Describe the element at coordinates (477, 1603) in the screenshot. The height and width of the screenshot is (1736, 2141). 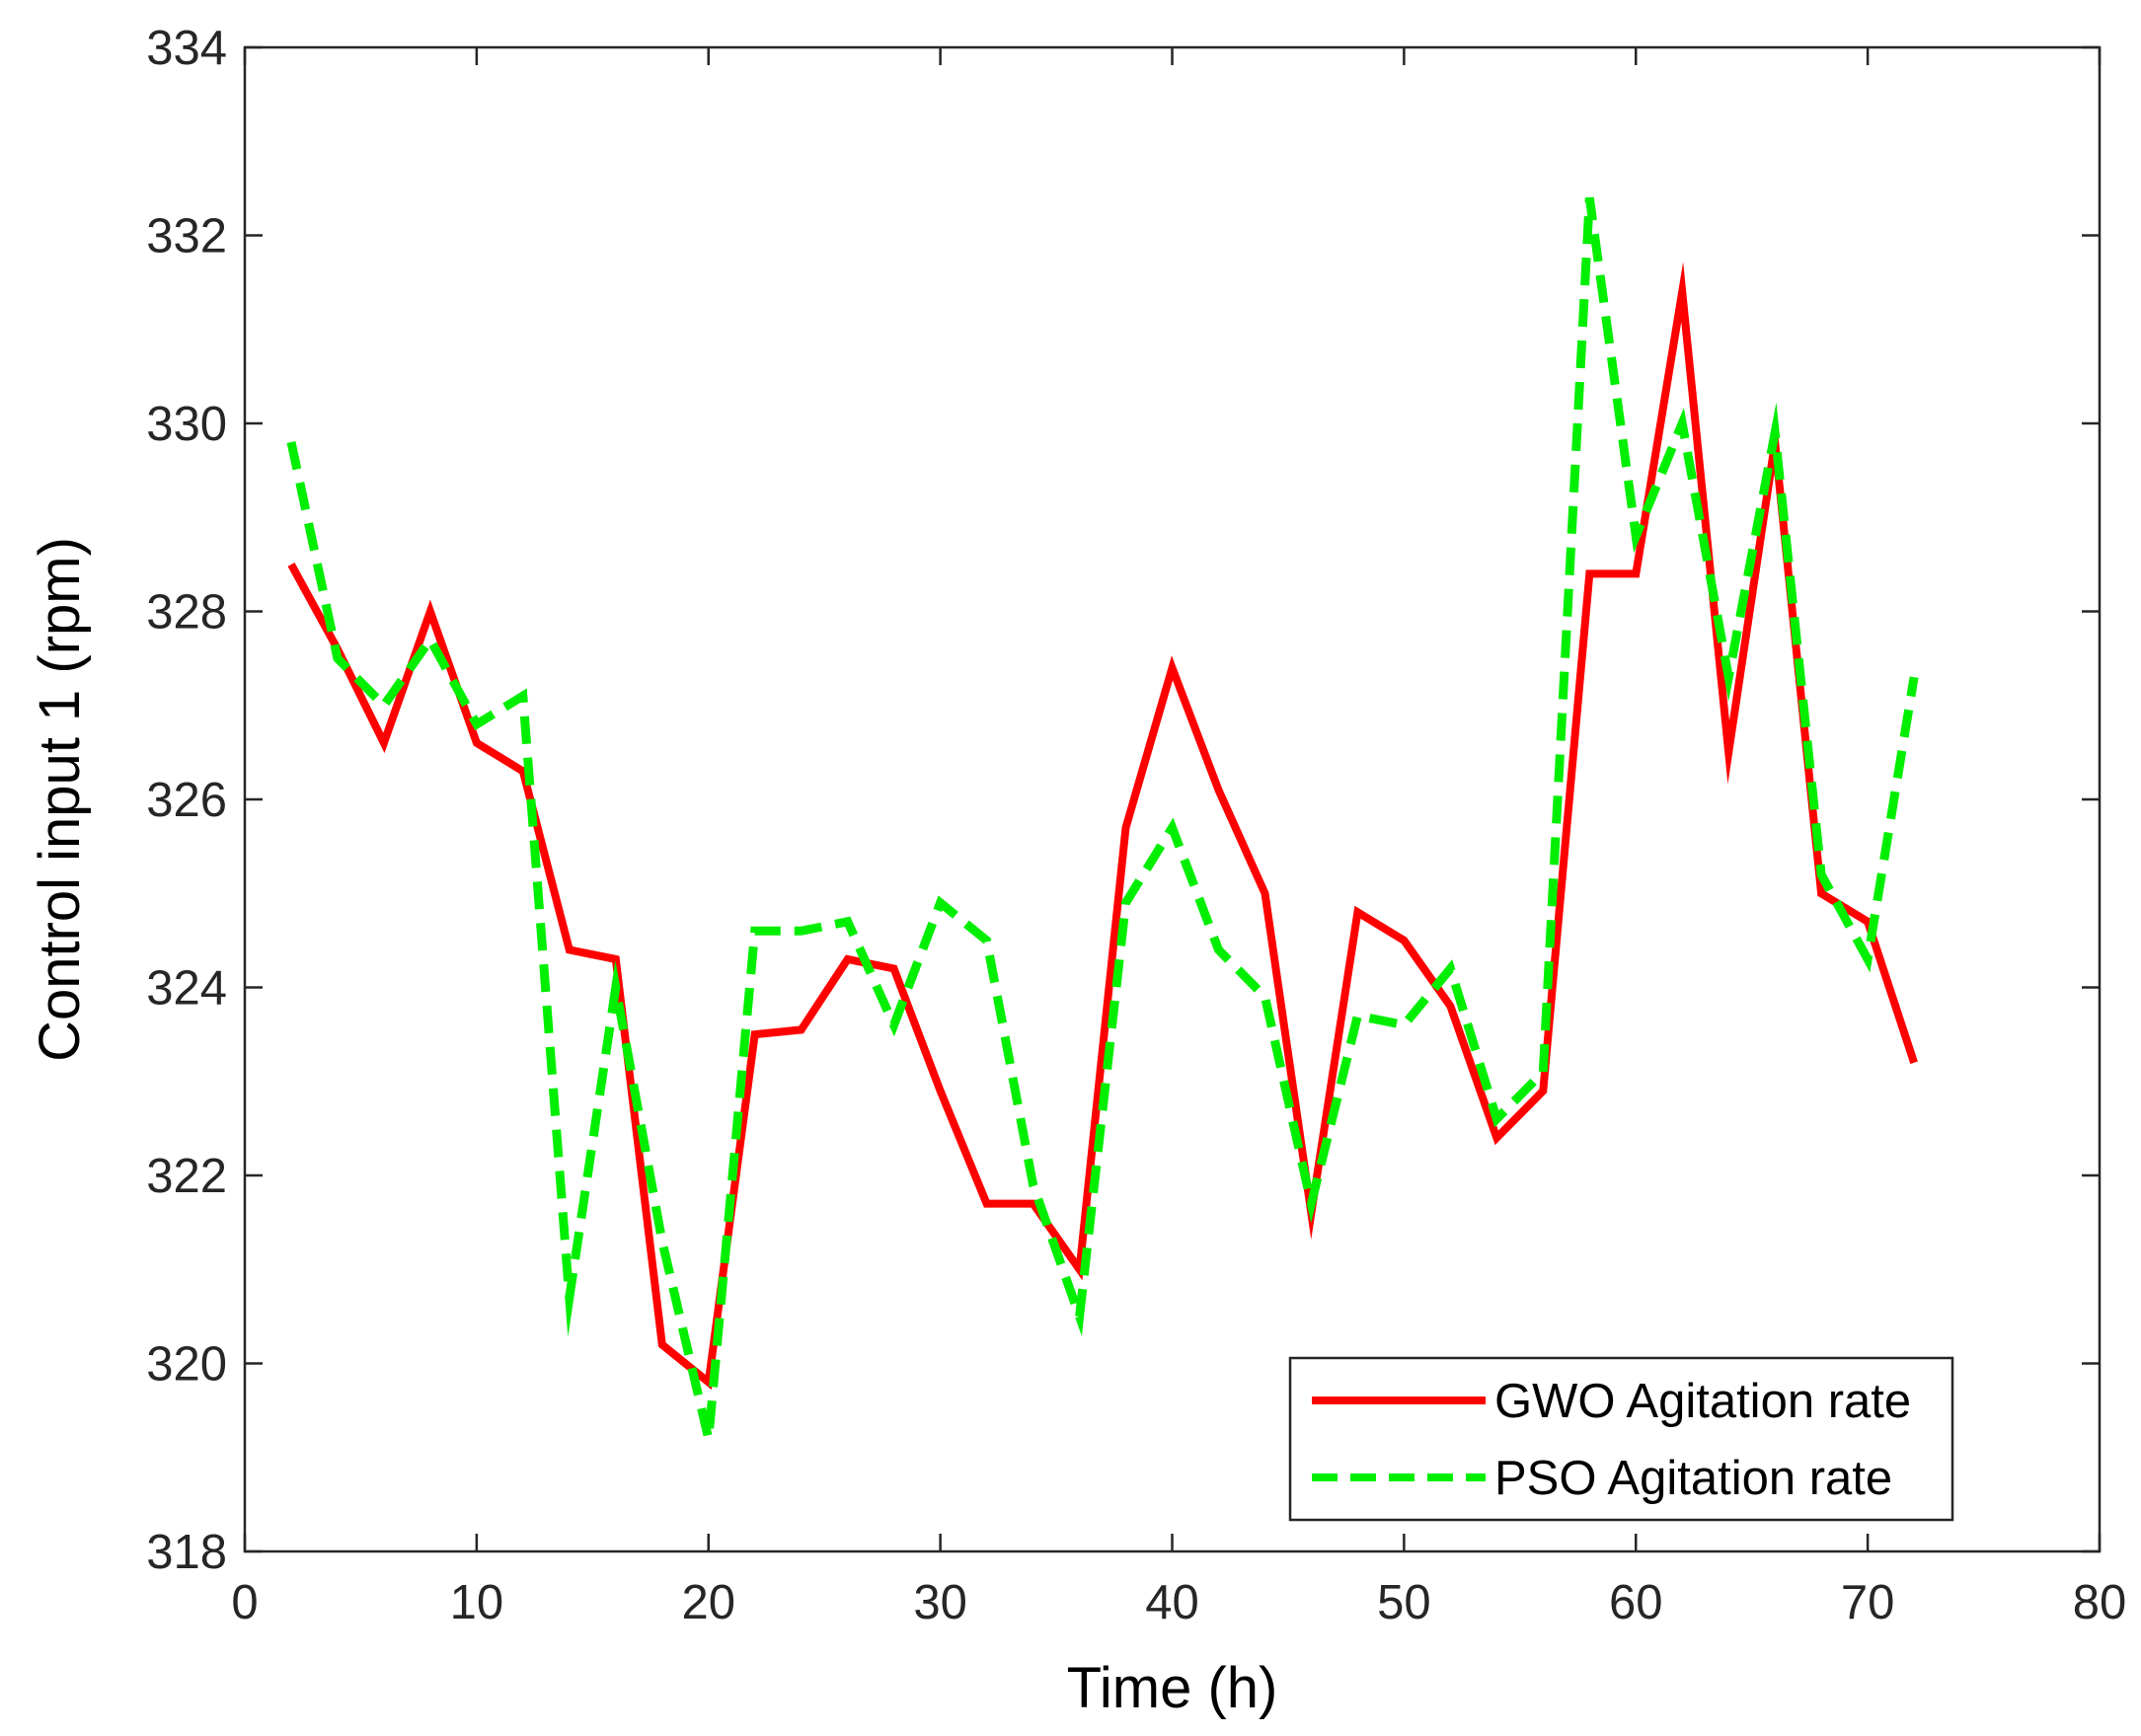
I see `x-tick-label: 10` at that location.